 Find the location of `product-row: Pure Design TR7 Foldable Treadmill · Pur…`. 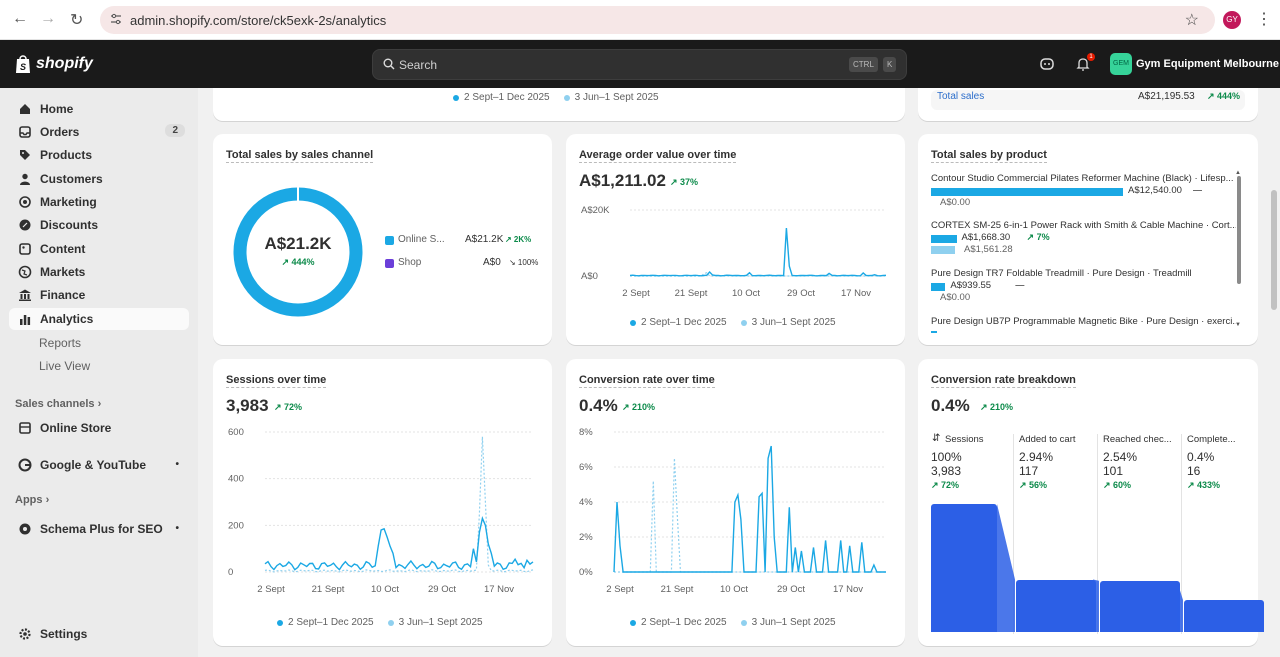

product-row: Pure Design TR7 Foldable Treadmill · Pur… is located at coordinates (1083, 290).